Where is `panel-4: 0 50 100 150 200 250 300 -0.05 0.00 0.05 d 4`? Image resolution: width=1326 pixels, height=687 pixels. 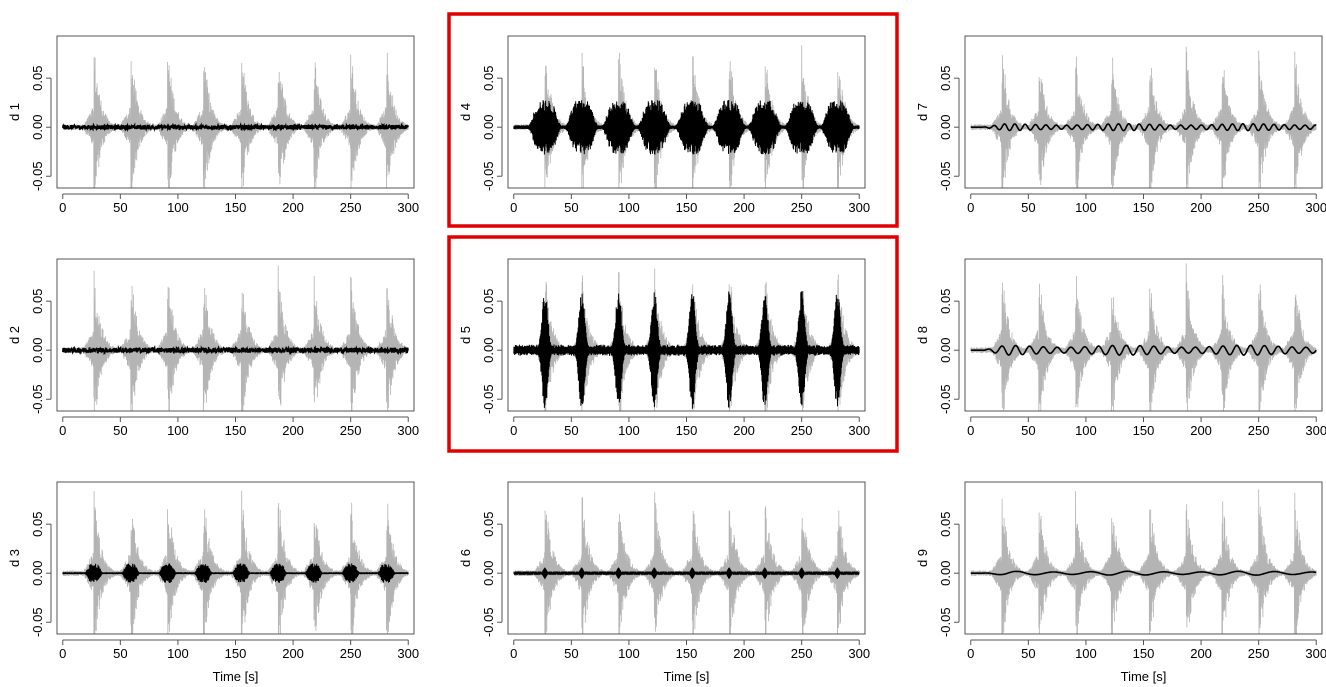 panel-4: 0 50 100 150 200 250 300 -0.05 0.00 0.05 d 4 is located at coordinates (673, 120).